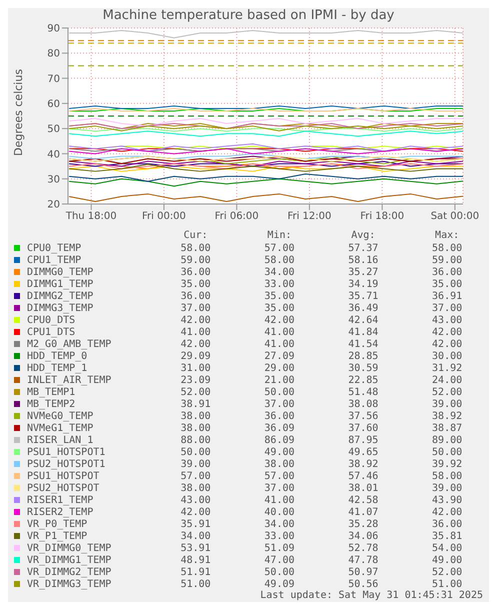 The width and height of the screenshot is (497, 611). Describe the element at coordinates (447, 536) in the screenshot. I see `text: 35.81` at that location.